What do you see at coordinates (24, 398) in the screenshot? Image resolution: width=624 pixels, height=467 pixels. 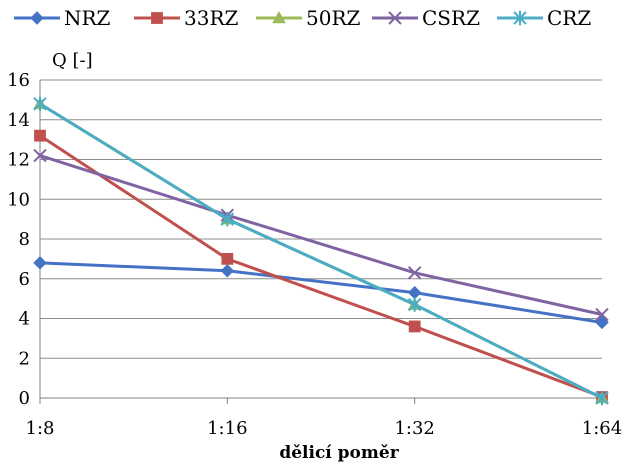 I see `y-tick-label: 0` at bounding box center [24, 398].